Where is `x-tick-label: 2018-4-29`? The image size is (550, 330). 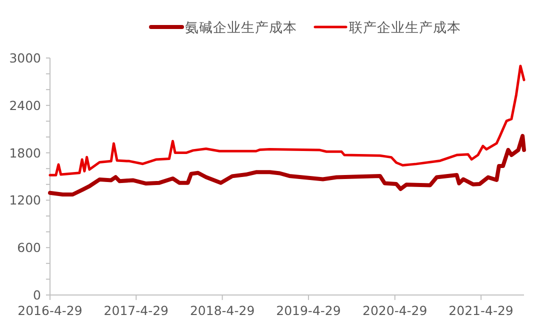 x-tick-label: 2018-4-29 is located at coordinates (222, 310).